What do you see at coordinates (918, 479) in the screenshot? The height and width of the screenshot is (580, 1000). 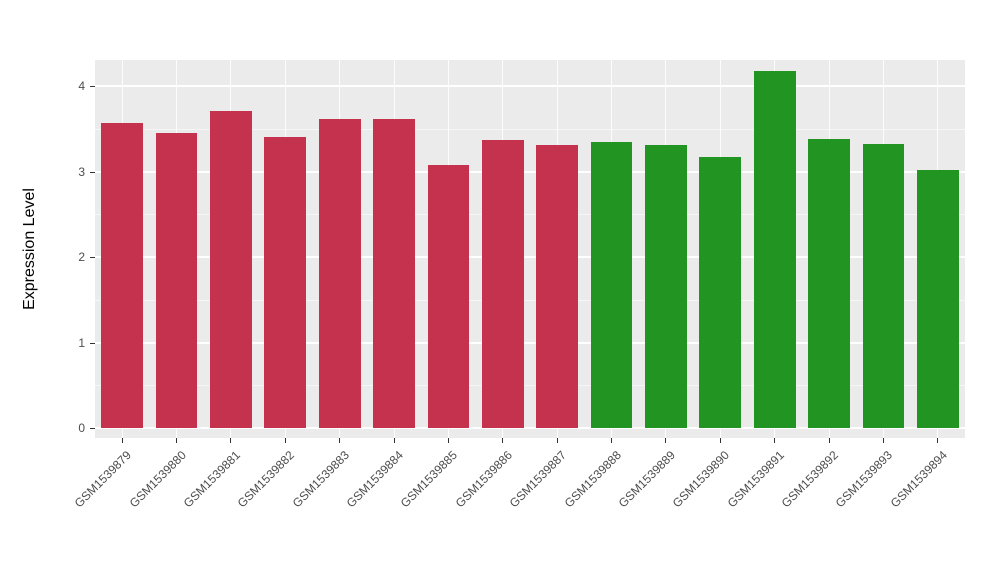 I see `x-tick-label-GSM1539894: GSM1539894` at bounding box center [918, 479].